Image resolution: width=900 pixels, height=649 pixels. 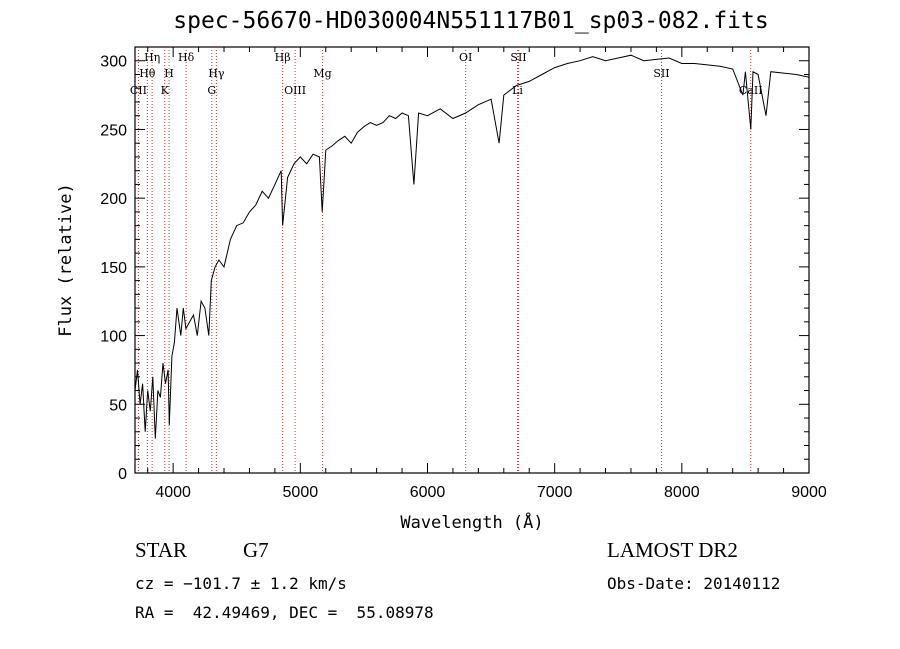 I want to click on spectral-line-label: G, so click(x=211, y=90).